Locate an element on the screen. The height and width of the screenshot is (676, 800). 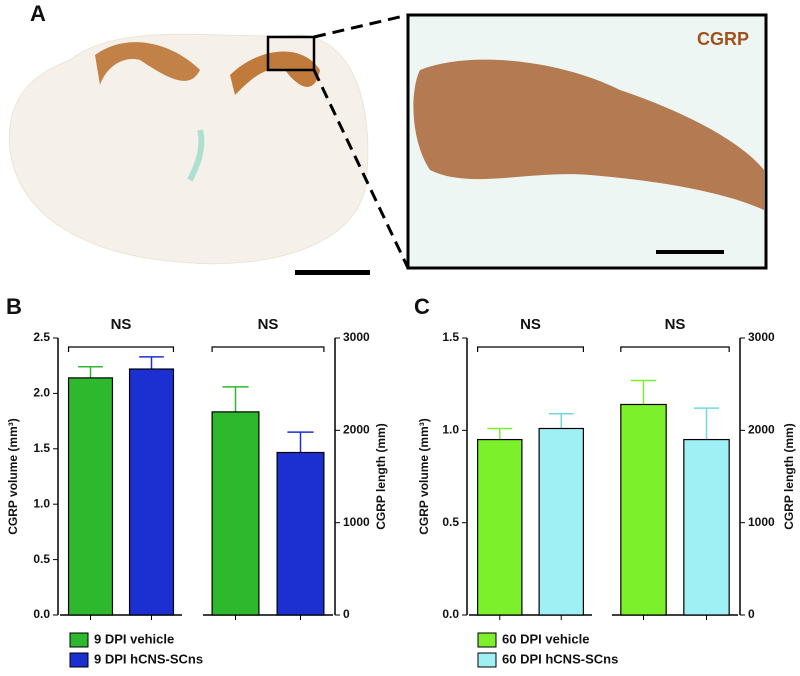
legend-label: 60 DPI vehicle is located at coordinates (545, 638).